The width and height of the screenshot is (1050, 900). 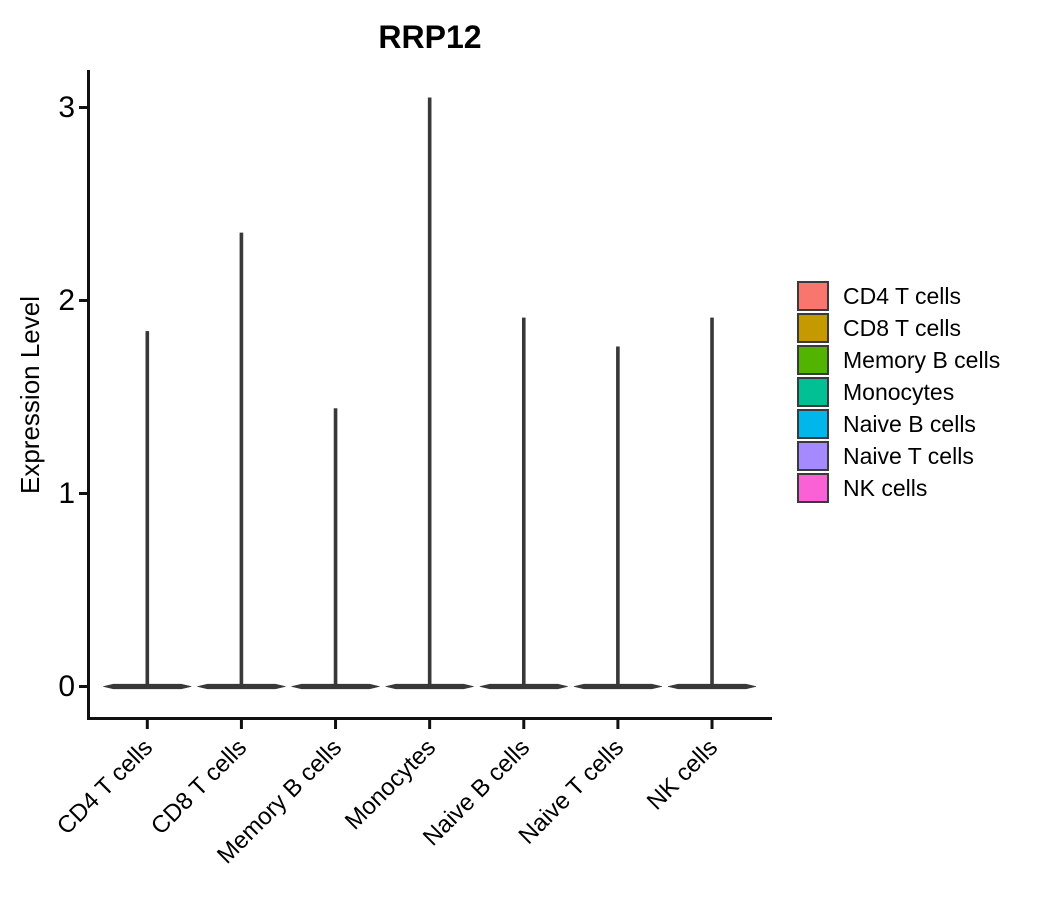 I want to click on violin-naive-t-cells, so click(x=617, y=518).